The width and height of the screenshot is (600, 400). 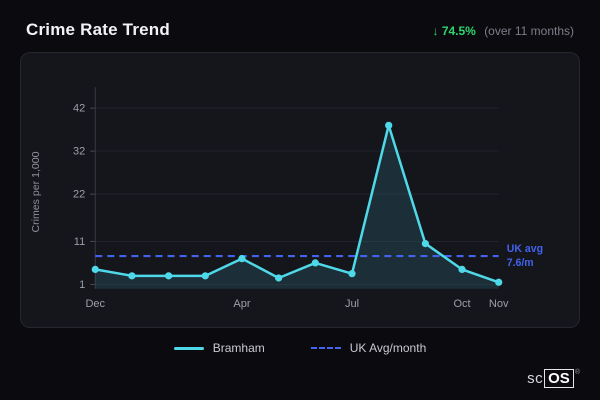 What do you see at coordinates (435, 31) in the screenshot?
I see `down-arrow-icon: ↓` at bounding box center [435, 31].